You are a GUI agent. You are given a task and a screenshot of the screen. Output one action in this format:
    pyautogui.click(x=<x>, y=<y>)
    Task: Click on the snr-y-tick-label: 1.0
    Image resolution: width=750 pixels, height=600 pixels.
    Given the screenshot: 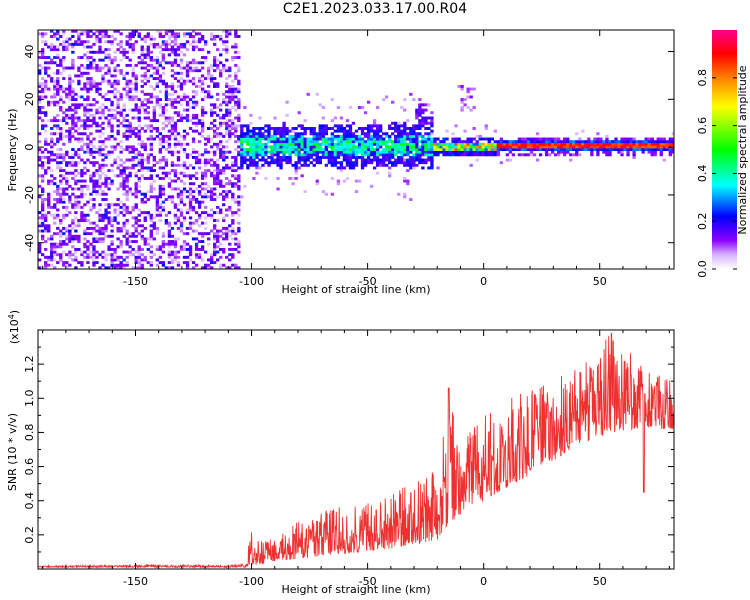 What is the action you would take?
    pyautogui.click(x=29, y=399)
    